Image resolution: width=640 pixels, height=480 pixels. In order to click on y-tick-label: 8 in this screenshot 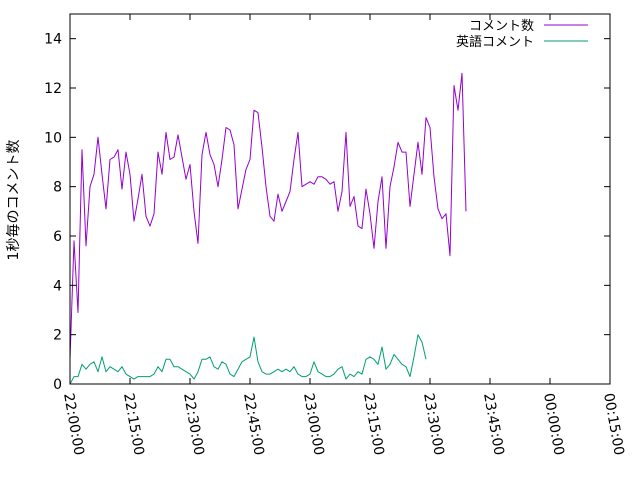, I will do `click(57, 188)`.